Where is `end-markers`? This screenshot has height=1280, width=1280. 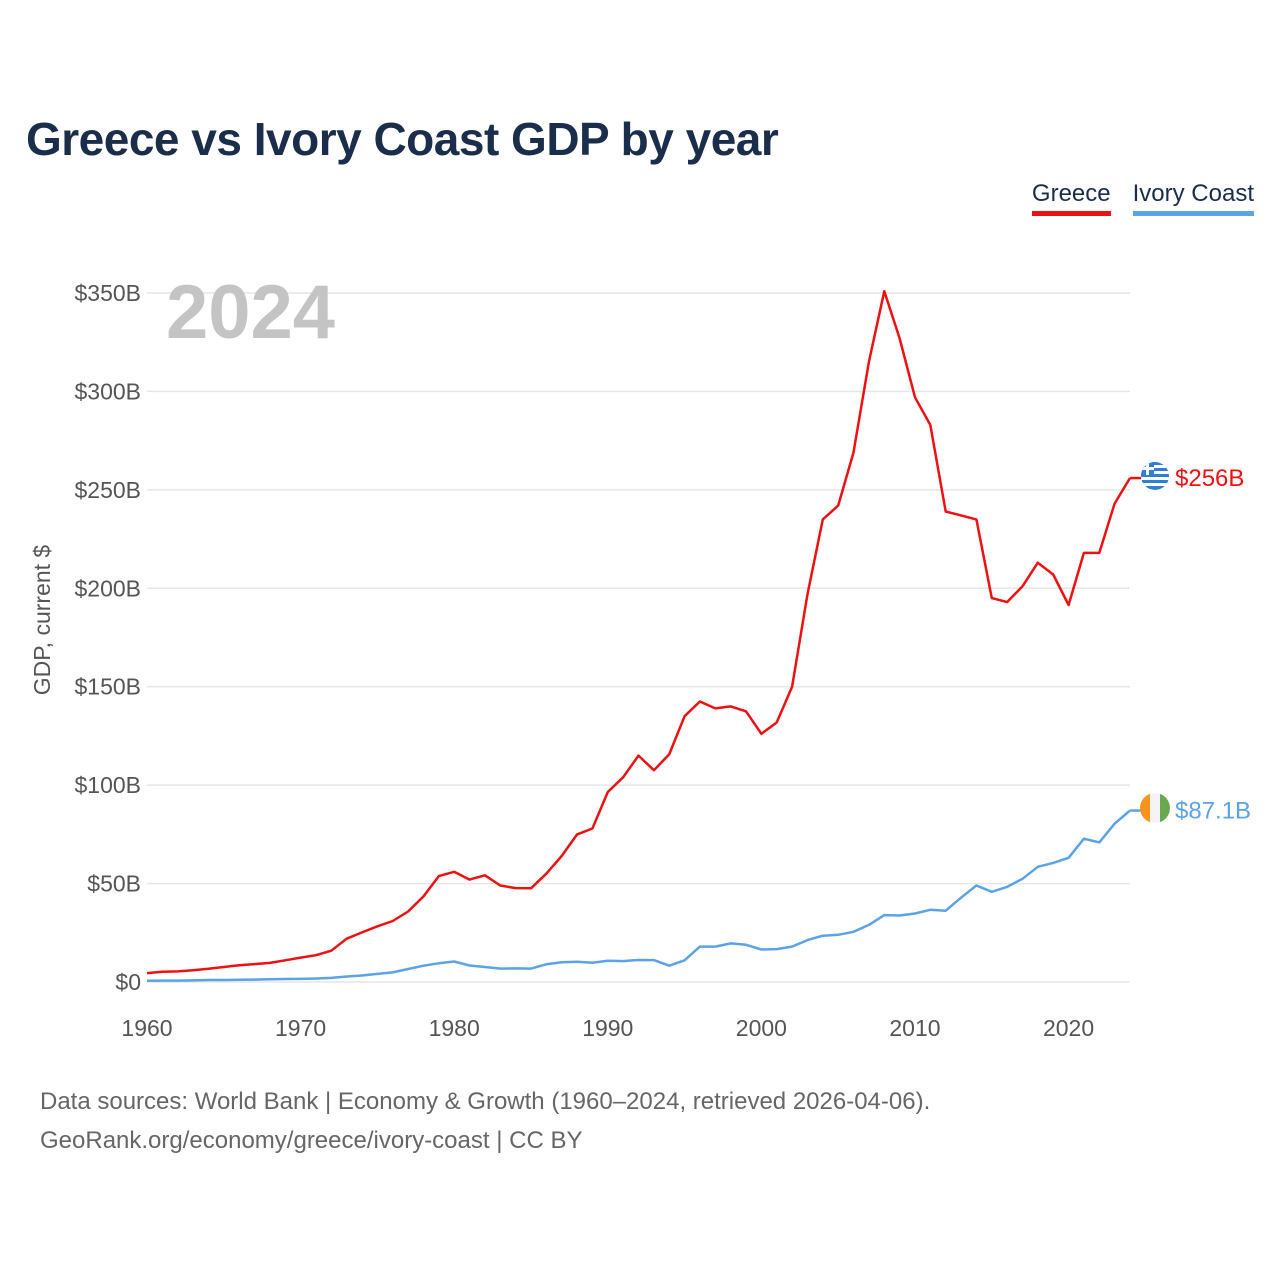
end-markers is located at coordinates (1155, 642).